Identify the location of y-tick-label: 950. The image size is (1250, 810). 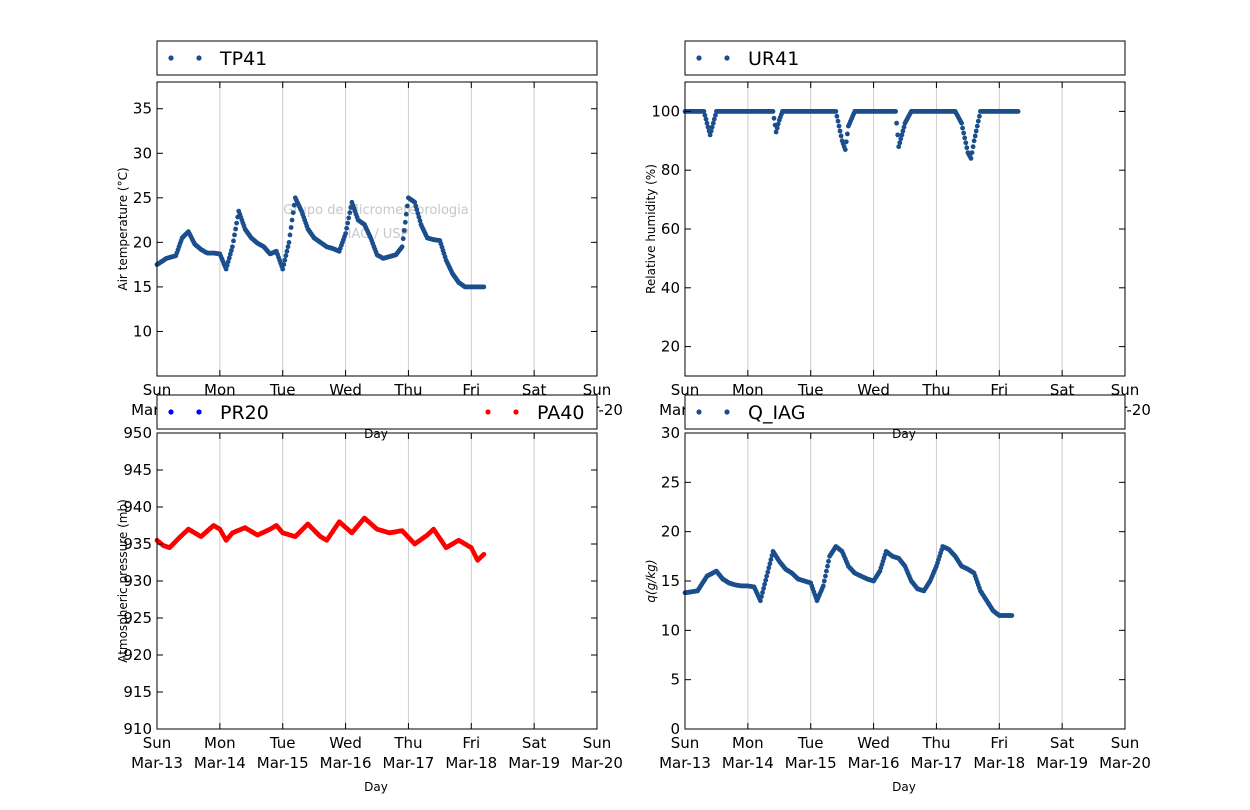
(137, 433).